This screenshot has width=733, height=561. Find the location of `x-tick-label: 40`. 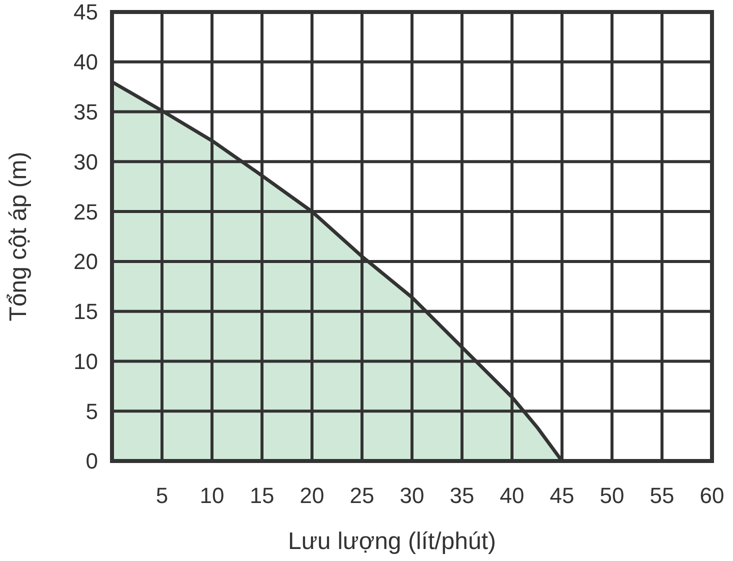

x-tick-label: 40 is located at coordinates (512, 495).